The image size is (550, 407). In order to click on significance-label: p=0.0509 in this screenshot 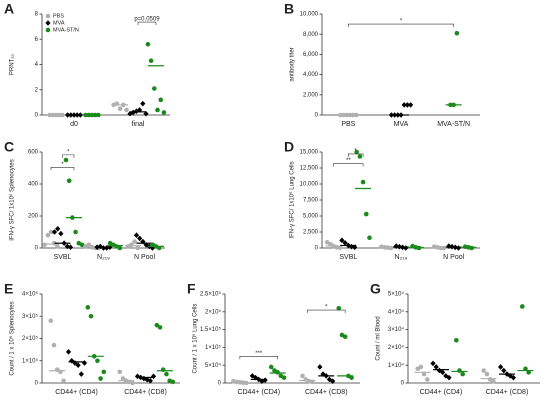, I will do `click(147, 20)`.